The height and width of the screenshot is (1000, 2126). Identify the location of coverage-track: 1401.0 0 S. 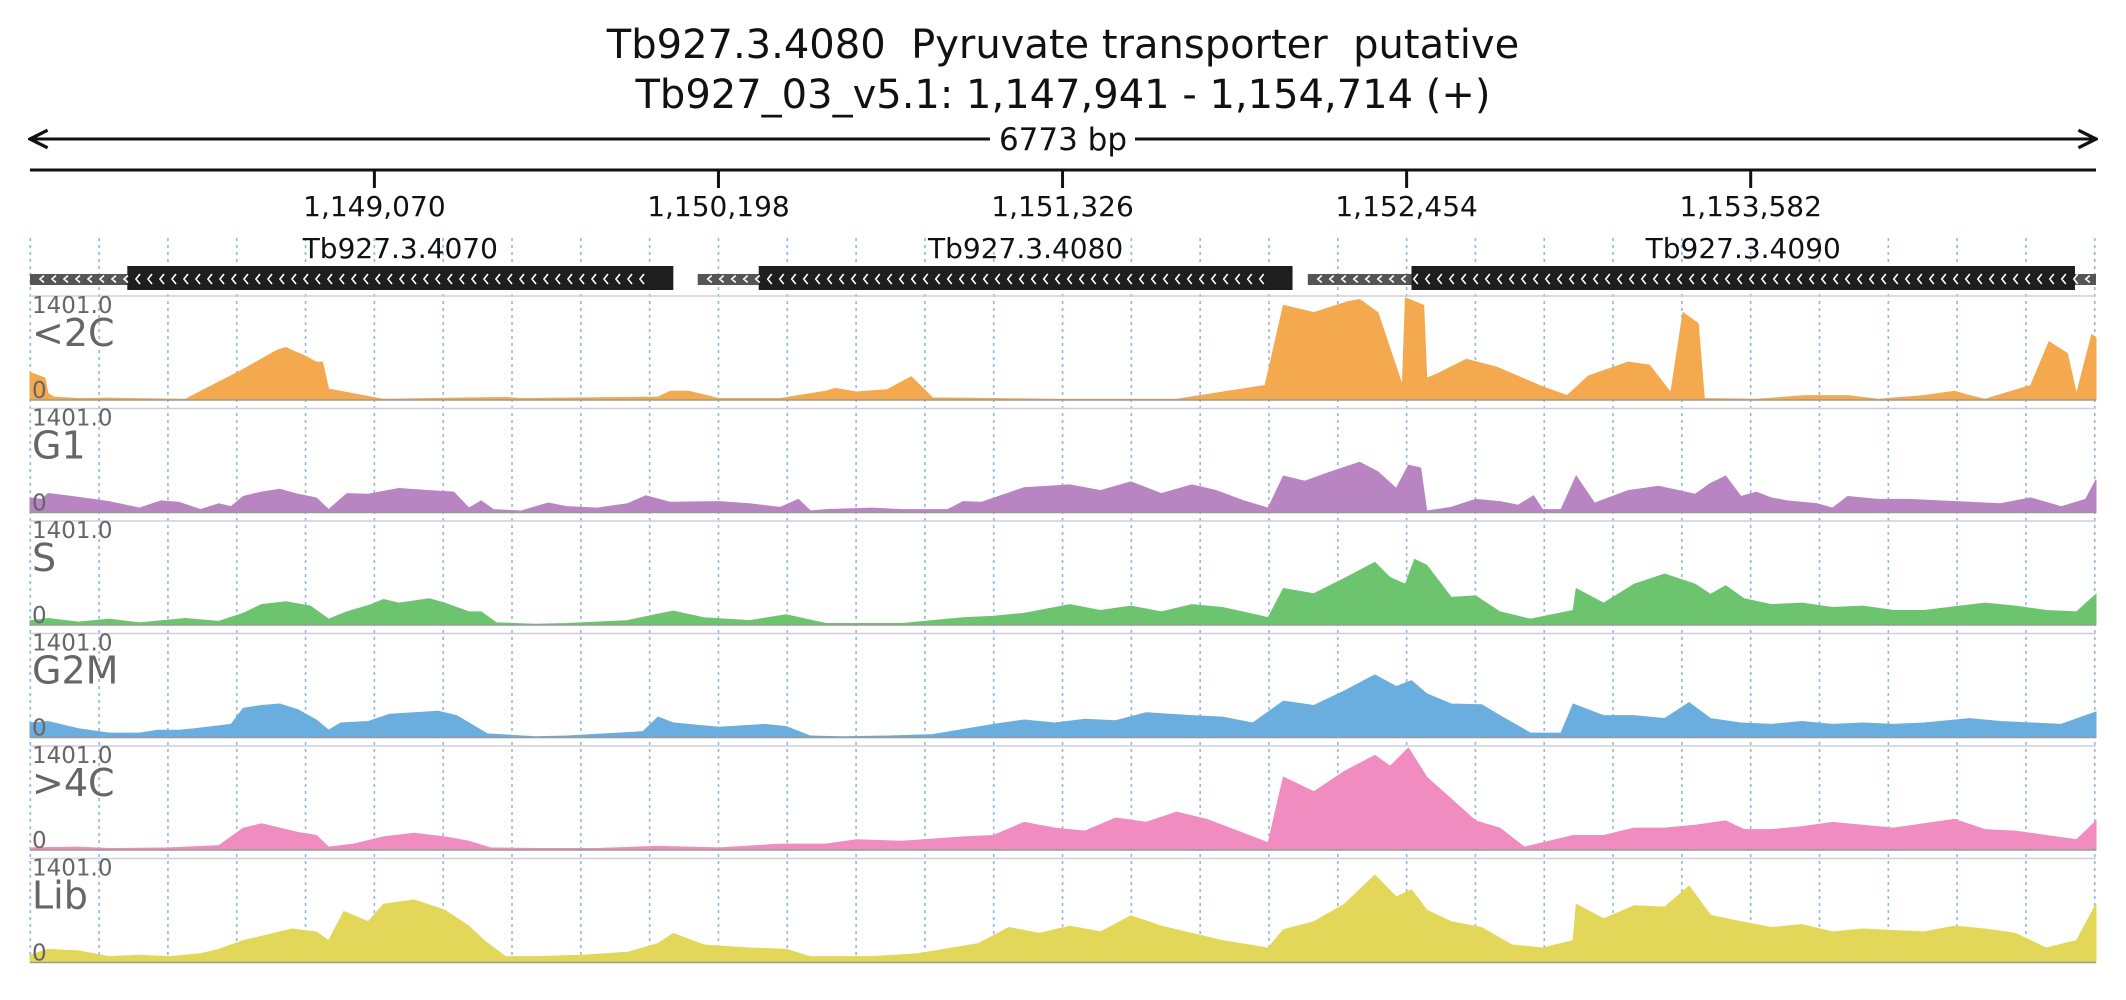
(1063, 573).